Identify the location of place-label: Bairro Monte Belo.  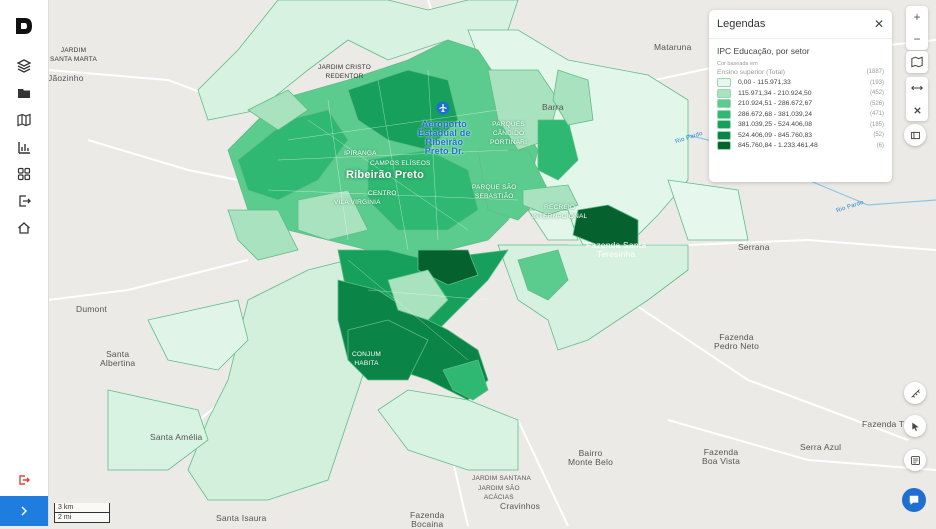
(590, 457).